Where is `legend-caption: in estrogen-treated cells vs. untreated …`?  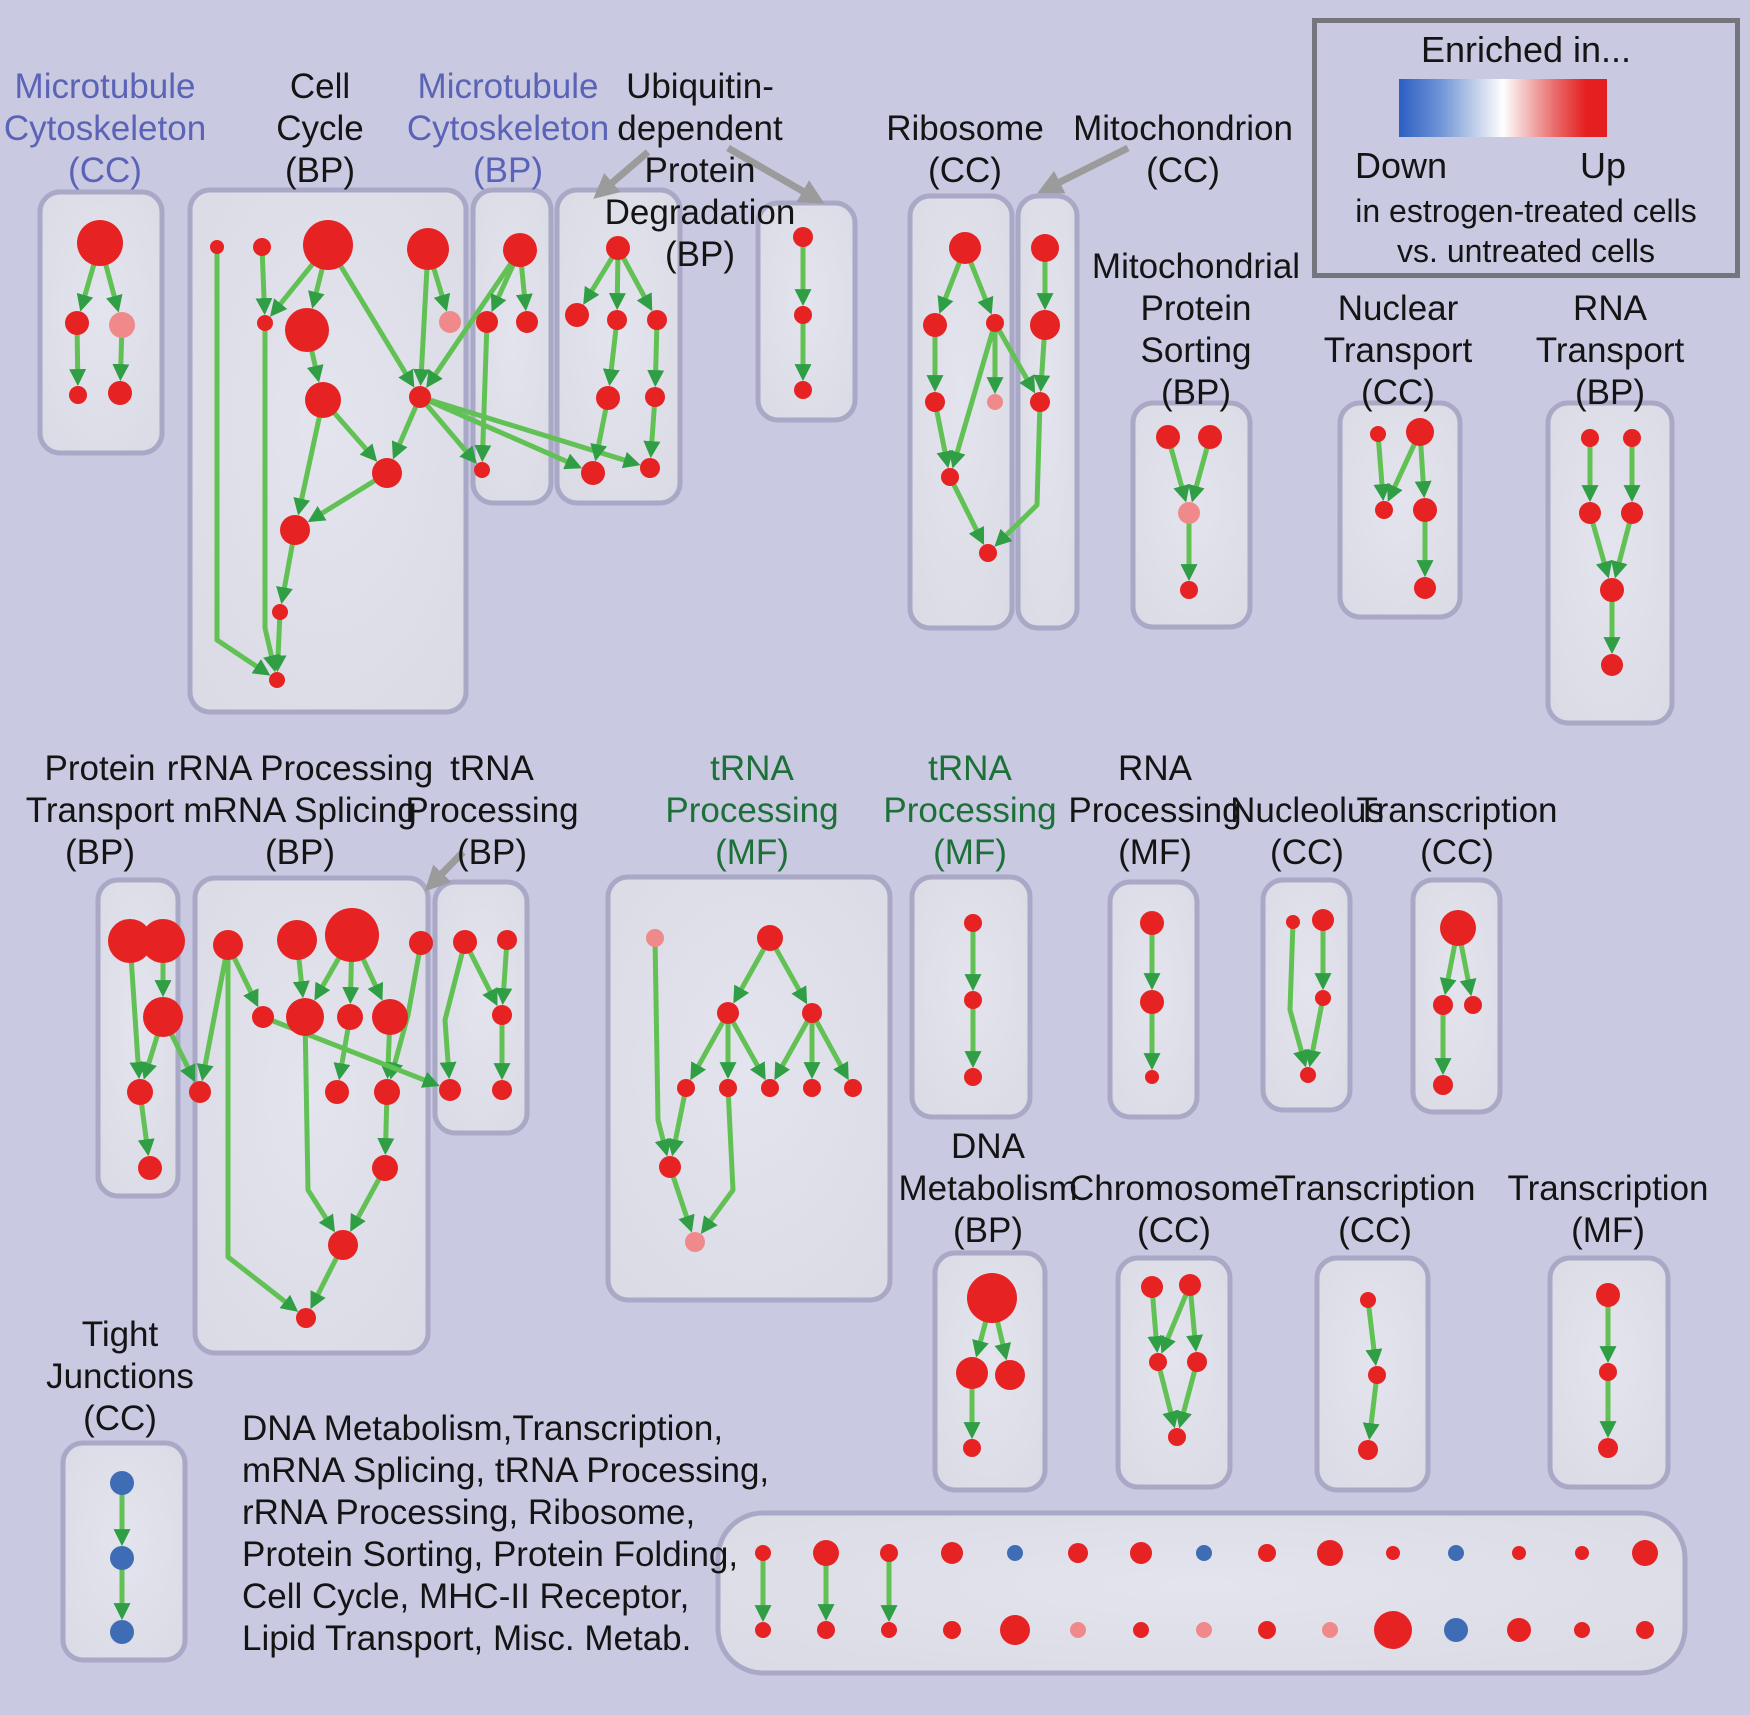 legend-caption: in estrogen-treated cells vs. untreated … is located at coordinates (1526, 231).